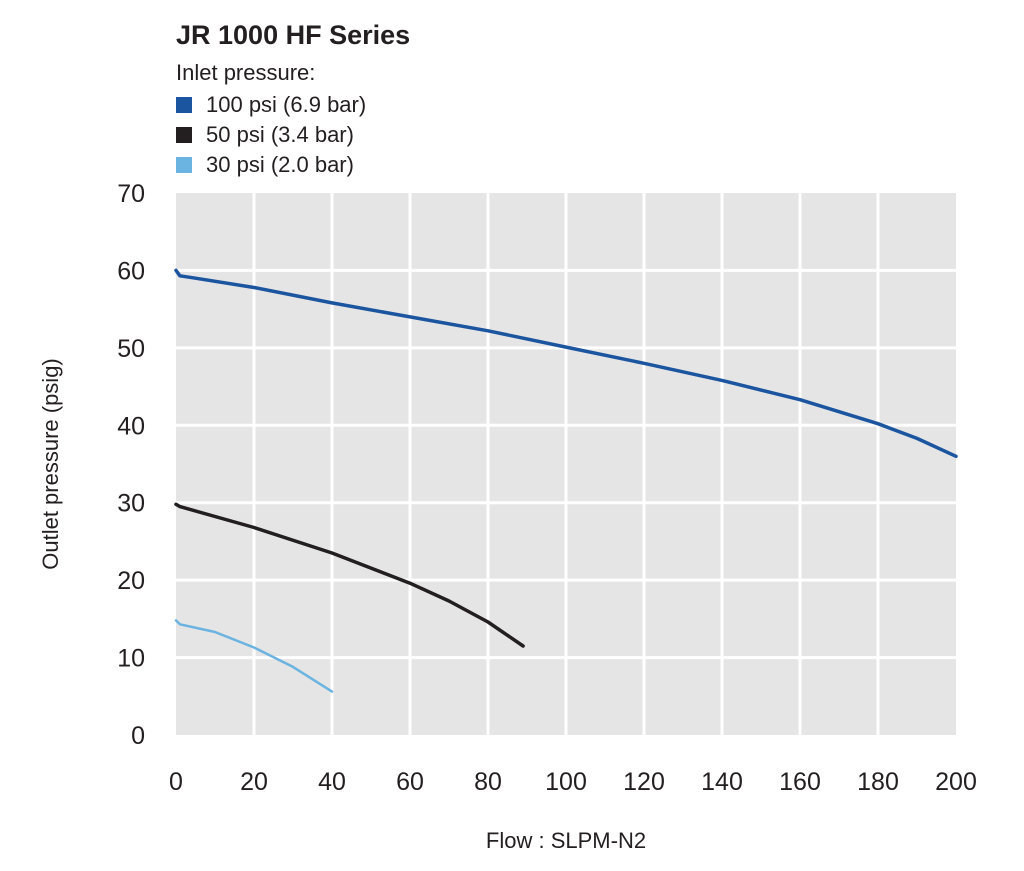 This screenshot has height=871, width=1024. I want to click on y-tick-label: 10, so click(131, 659).